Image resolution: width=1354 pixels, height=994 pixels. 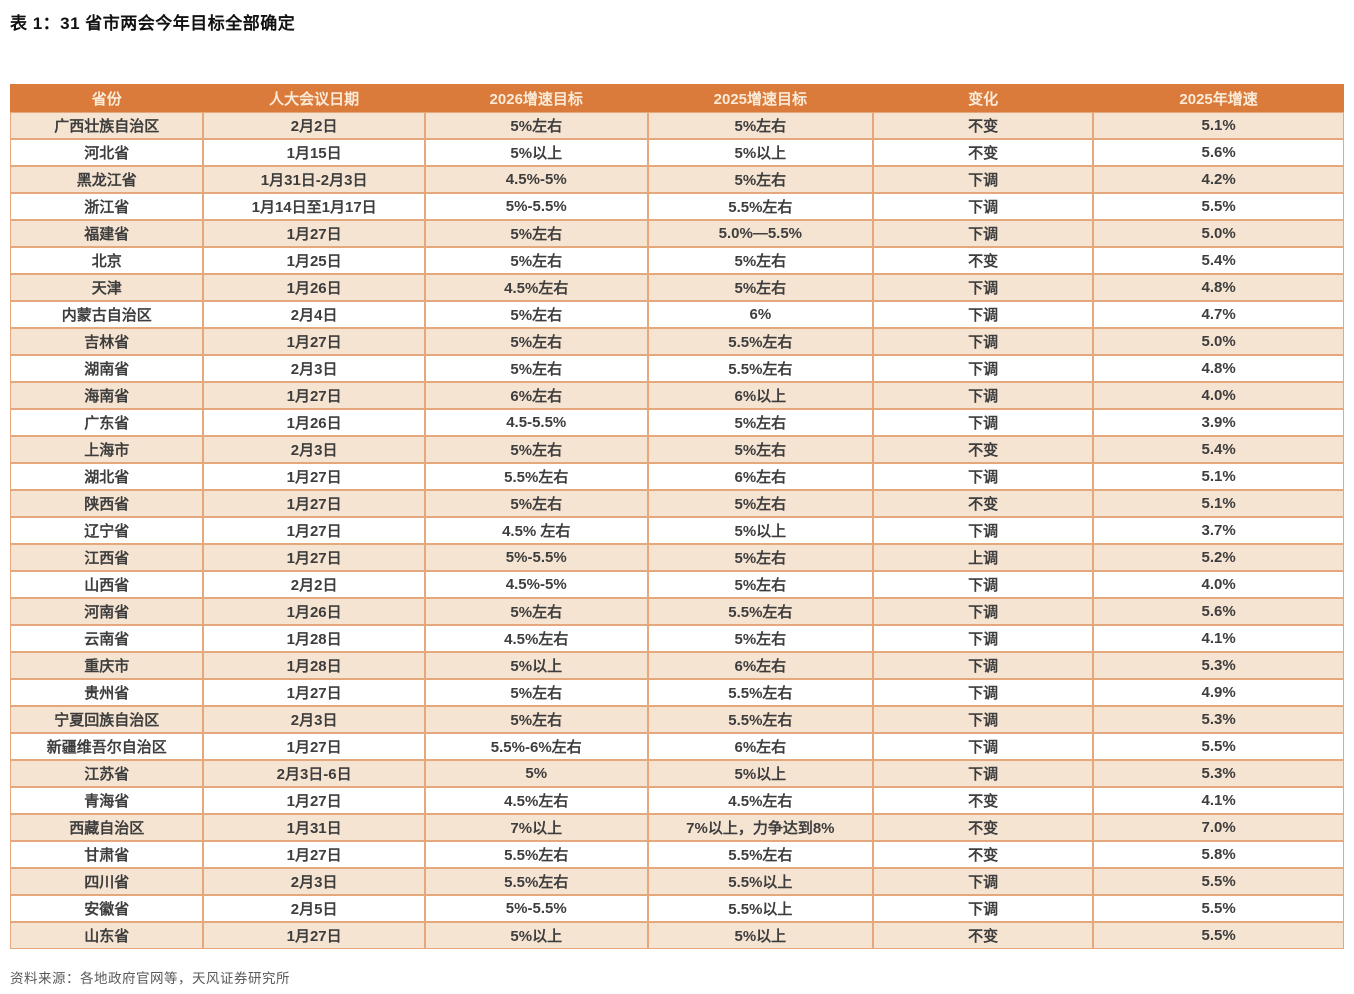 What do you see at coordinates (314, 773) in the screenshot?
I see `meeting-date-cell: 2月3日-6日` at bounding box center [314, 773].